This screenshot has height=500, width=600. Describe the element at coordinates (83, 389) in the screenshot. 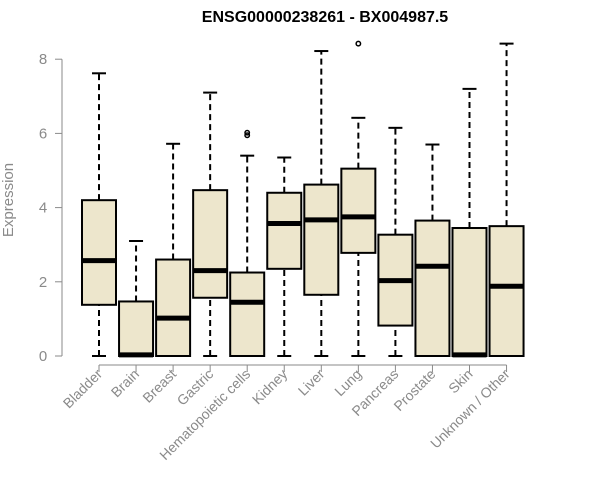

I see `x-tick-label: Bladder` at that location.